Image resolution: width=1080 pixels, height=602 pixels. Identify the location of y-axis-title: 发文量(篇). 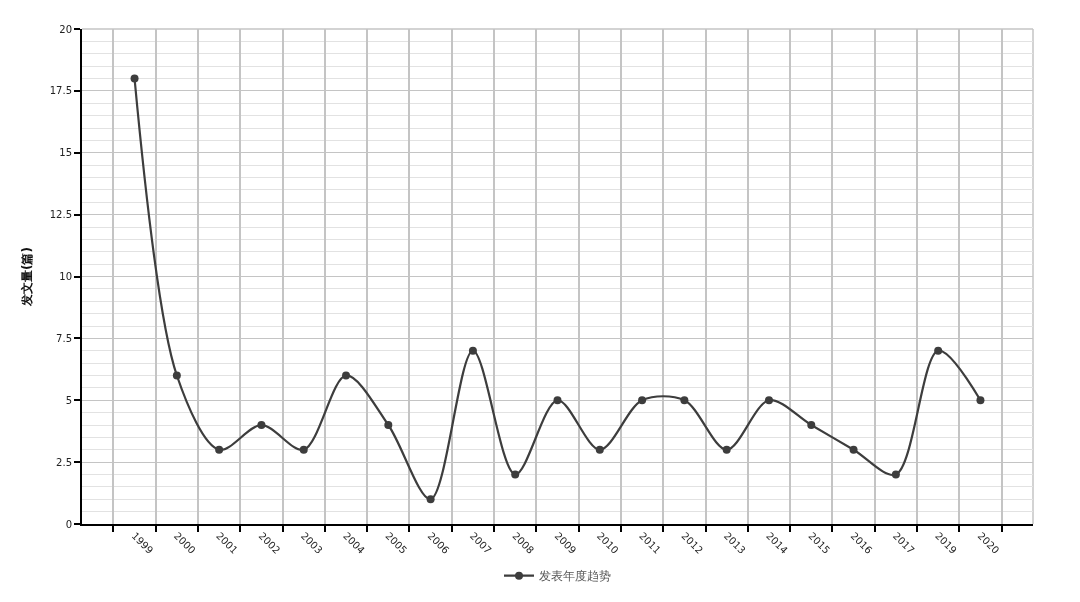
(26, 277).